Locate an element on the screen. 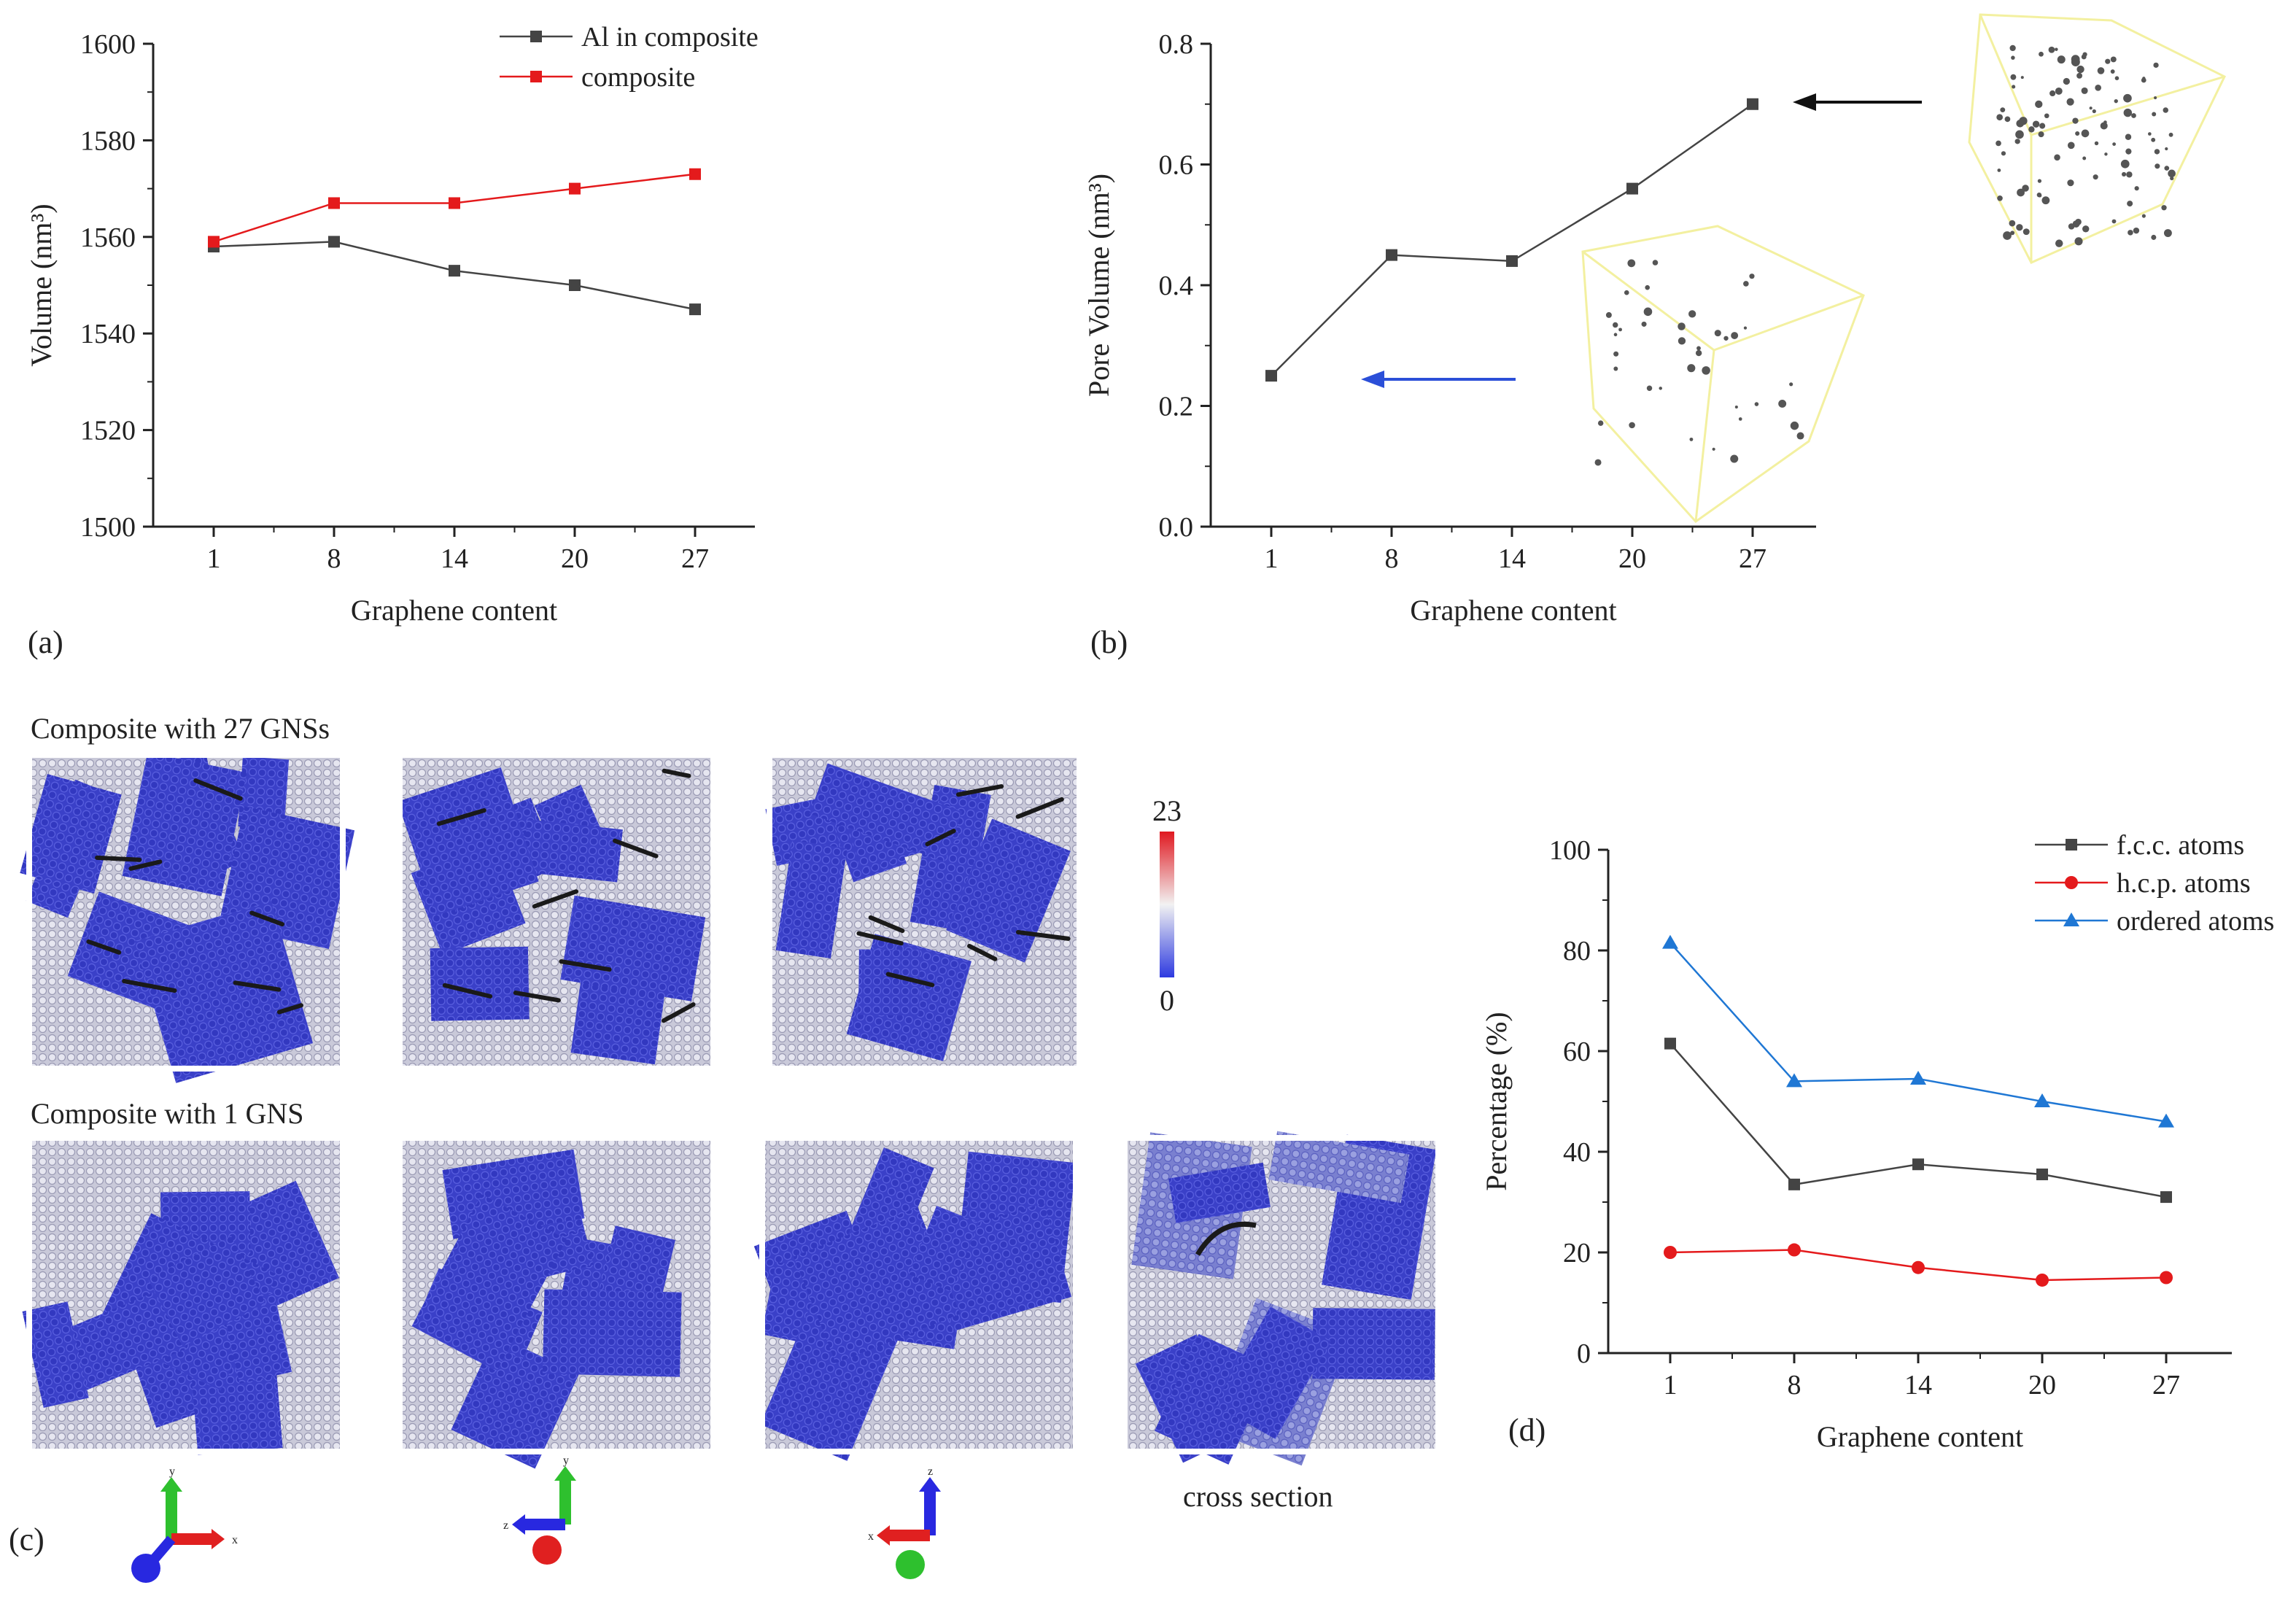  axis-triad-1: y x is located at coordinates (184, 1524).